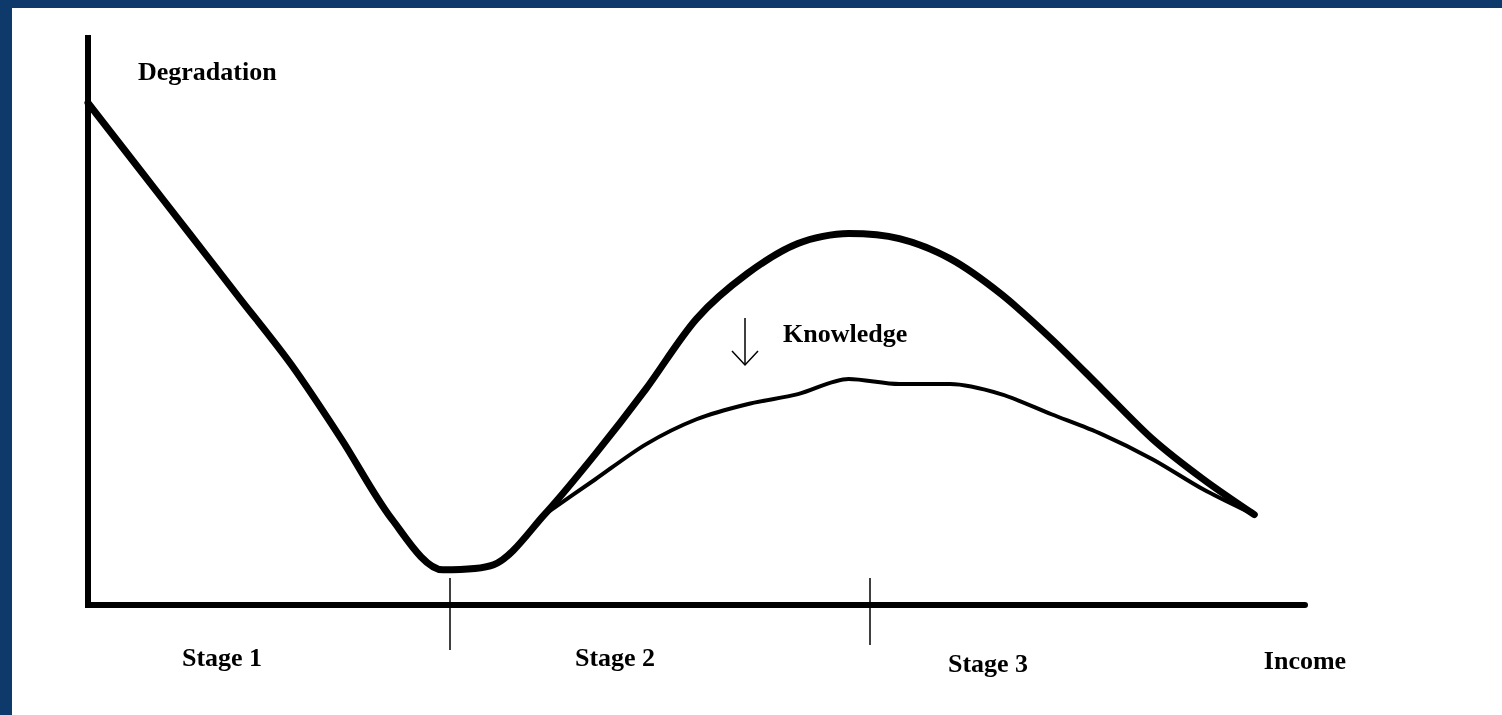  Describe the element at coordinates (1305, 660) in the screenshot. I see `x-axis-title: Income` at that location.